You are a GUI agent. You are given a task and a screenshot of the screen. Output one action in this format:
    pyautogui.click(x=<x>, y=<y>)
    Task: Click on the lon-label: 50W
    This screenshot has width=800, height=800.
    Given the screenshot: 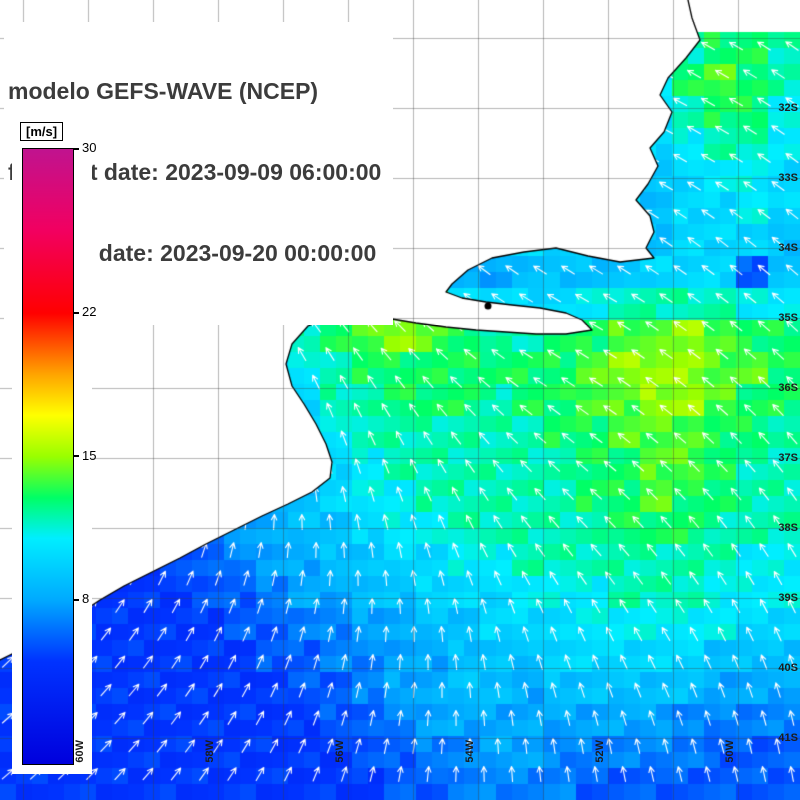 What is the action you would take?
    pyautogui.click(x=730, y=751)
    